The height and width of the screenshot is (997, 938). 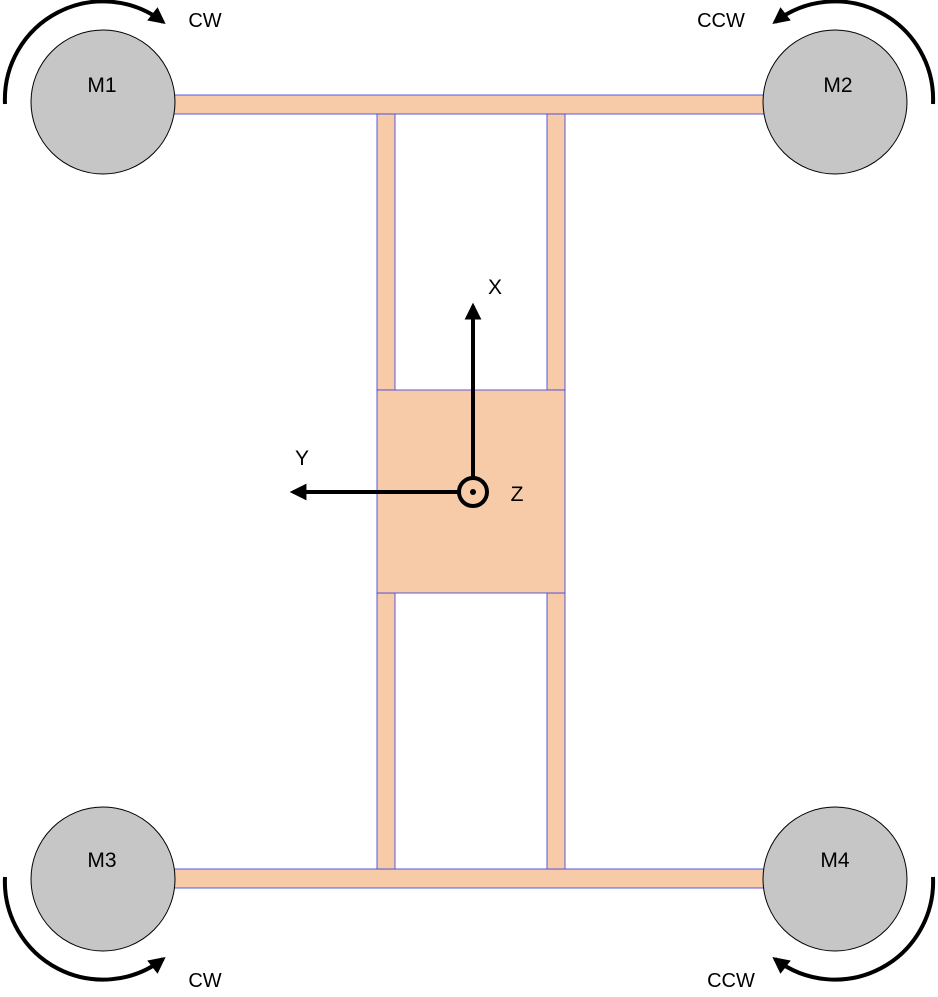 What do you see at coordinates (406, 392) in the screenshot?
I see `body-axes: X Y Z` at bounding box center [406, 392].